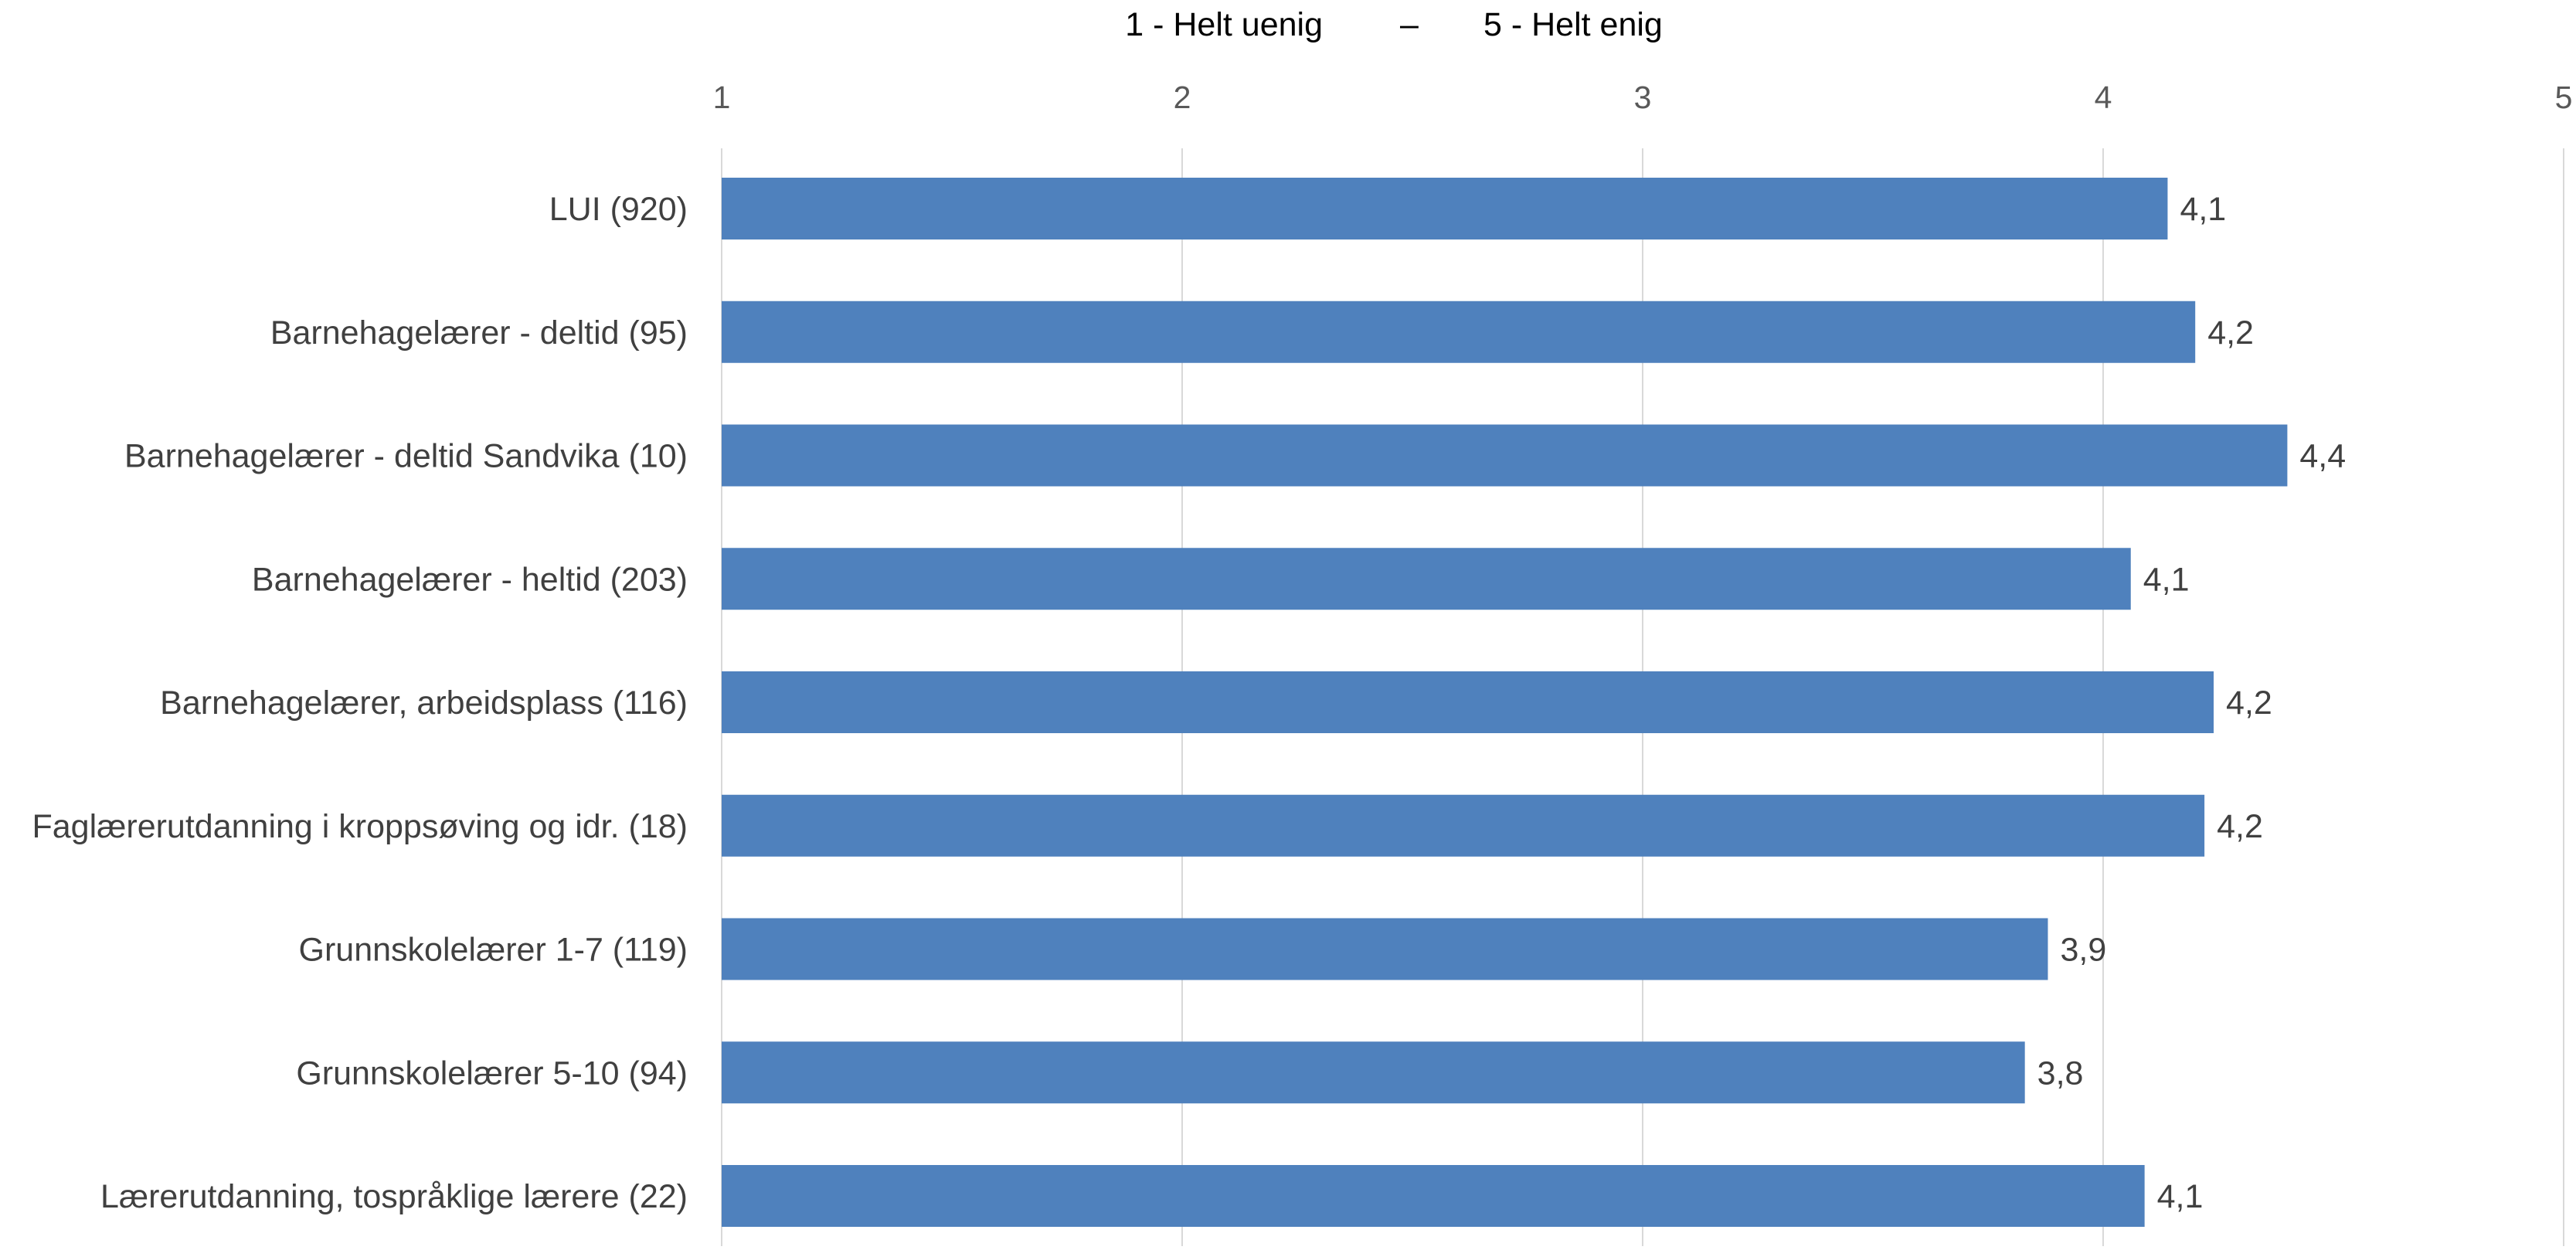 The width and height of the screenshot is (2576, 1250). I want to click on category-label: Lærerutdanning, tospråklige lærere (22), so click(394, 1197).